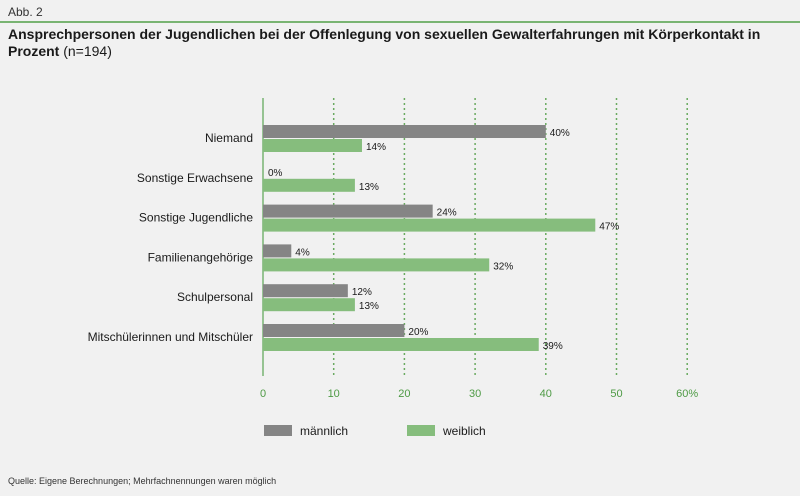 The width and height of the screenshot is (800, 496). What do you see at coordinates (170, 337) in the screenshot?
I see `category-label: Mitschülerinnen und Mitschüler` at bounding box center [170, 337].